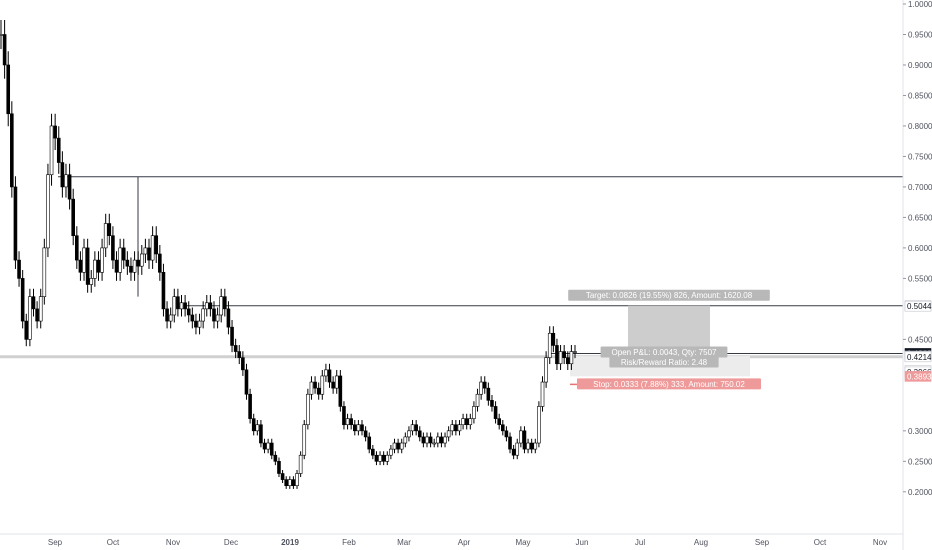  Describe the element at coordinates (920, 461) in the screenshot. I see `y-tick-label: 0.2500` at that location.